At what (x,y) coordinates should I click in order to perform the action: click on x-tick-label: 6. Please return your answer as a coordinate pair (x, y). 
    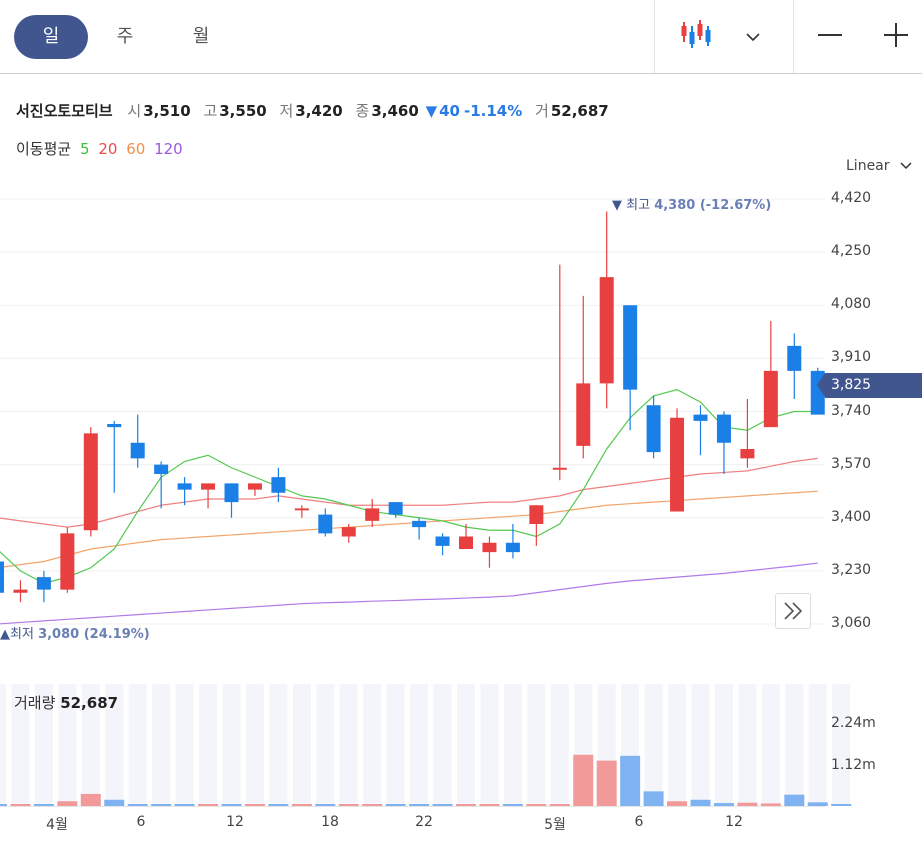
    Looking at the image, I should click on (639, 822).